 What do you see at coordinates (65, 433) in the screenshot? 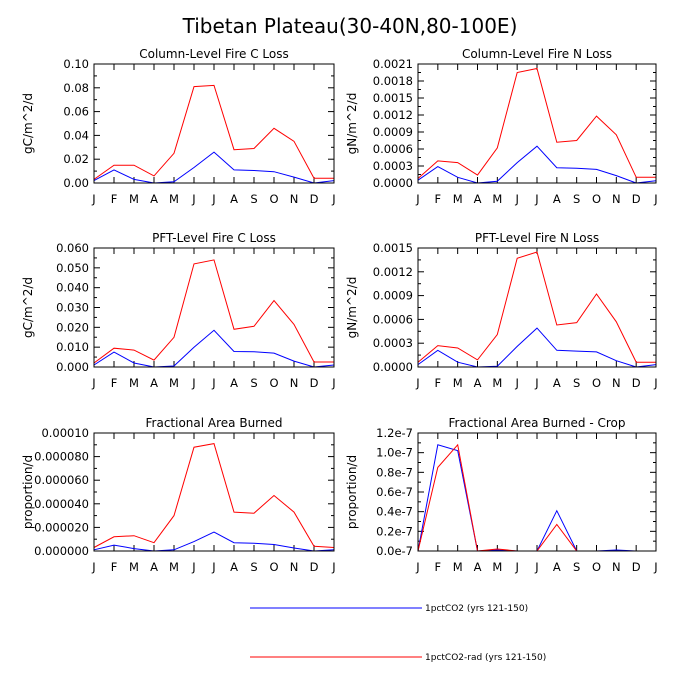
I see `y-tick-label: 0.00010` at bounding box center [65, 433].